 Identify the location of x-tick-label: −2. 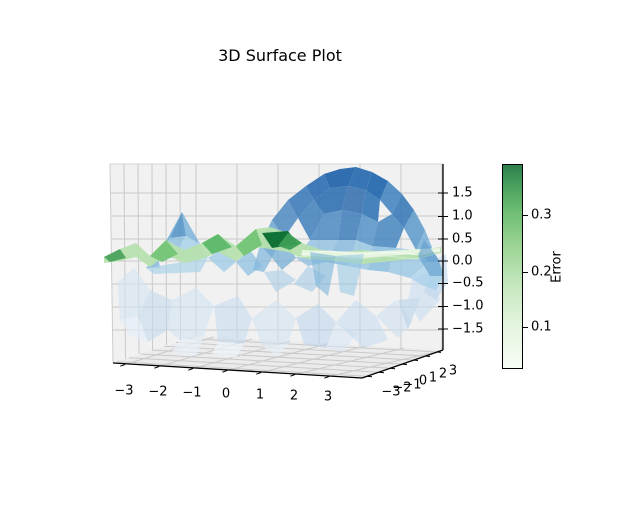
(158, 392).